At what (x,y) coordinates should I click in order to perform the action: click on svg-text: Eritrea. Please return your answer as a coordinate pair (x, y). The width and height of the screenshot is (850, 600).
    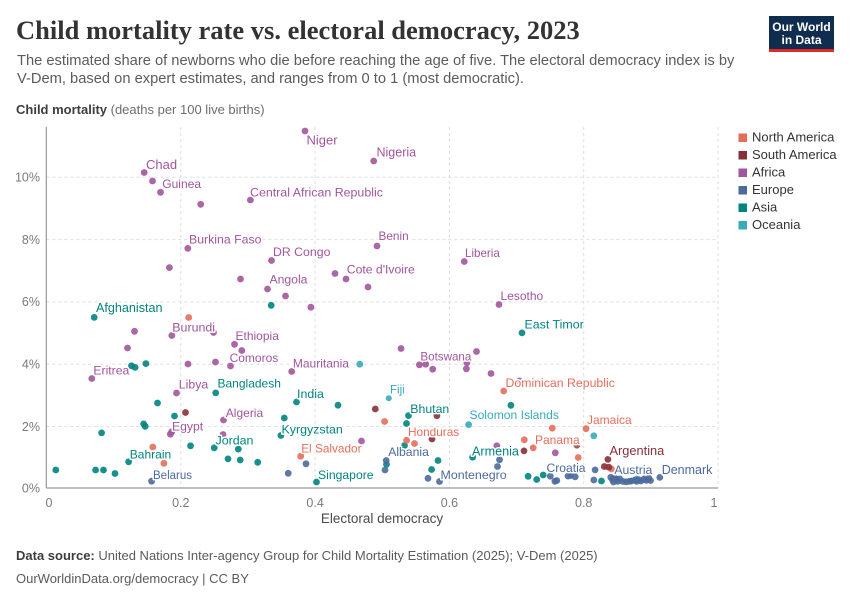
    Looking at the image, I should click on (111, 371).